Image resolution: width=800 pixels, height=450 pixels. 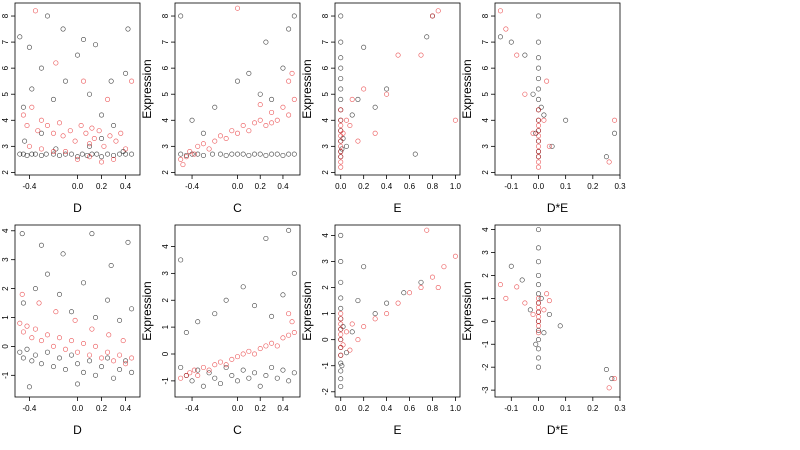 What do you see at coordinates (325, 235) in the screenshot?
I see `y-tick-label: 4` at bounding box center [325, 235].